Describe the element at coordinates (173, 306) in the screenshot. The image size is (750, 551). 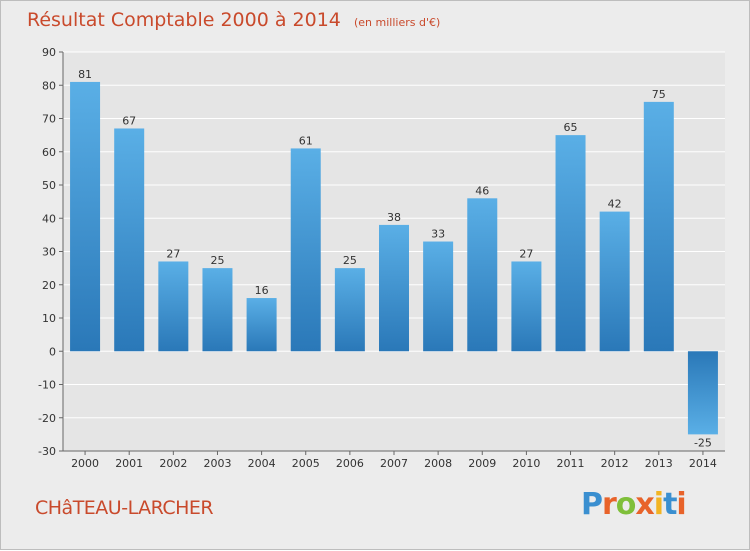
I see `bar-2002` at that location.